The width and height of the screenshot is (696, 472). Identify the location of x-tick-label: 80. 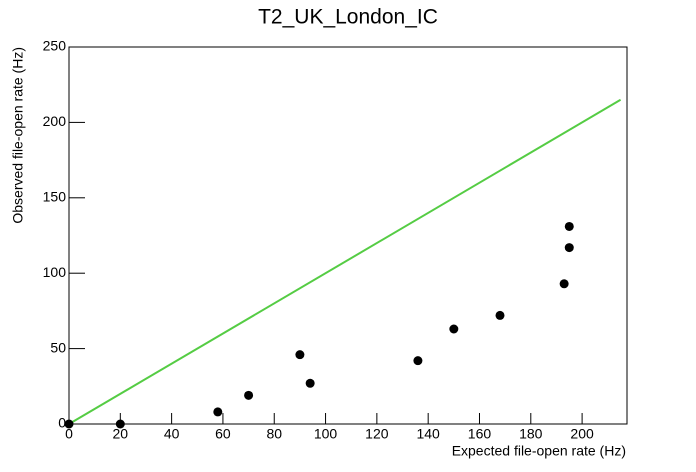
(274, 434).